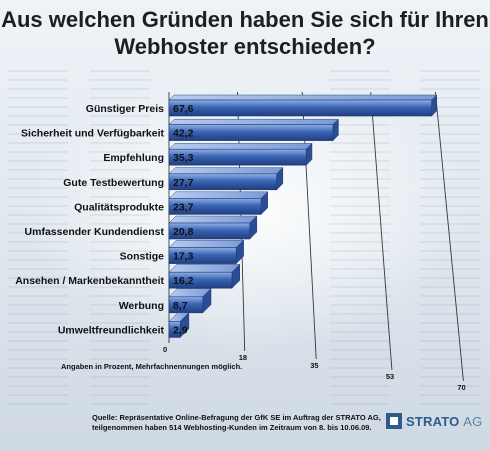  What do you see at coordinates (183, 109) in the screenshot?
I see `value-label: 67,6` at bounding box center [183, 109].